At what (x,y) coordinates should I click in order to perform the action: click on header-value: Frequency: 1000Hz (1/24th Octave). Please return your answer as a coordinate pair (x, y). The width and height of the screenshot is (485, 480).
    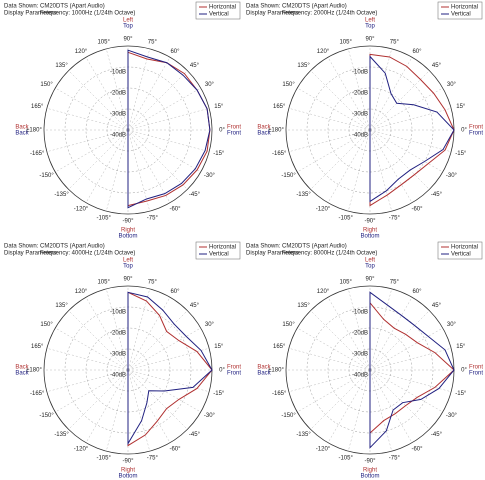
    Looking at the image, I should click on (87, 14).